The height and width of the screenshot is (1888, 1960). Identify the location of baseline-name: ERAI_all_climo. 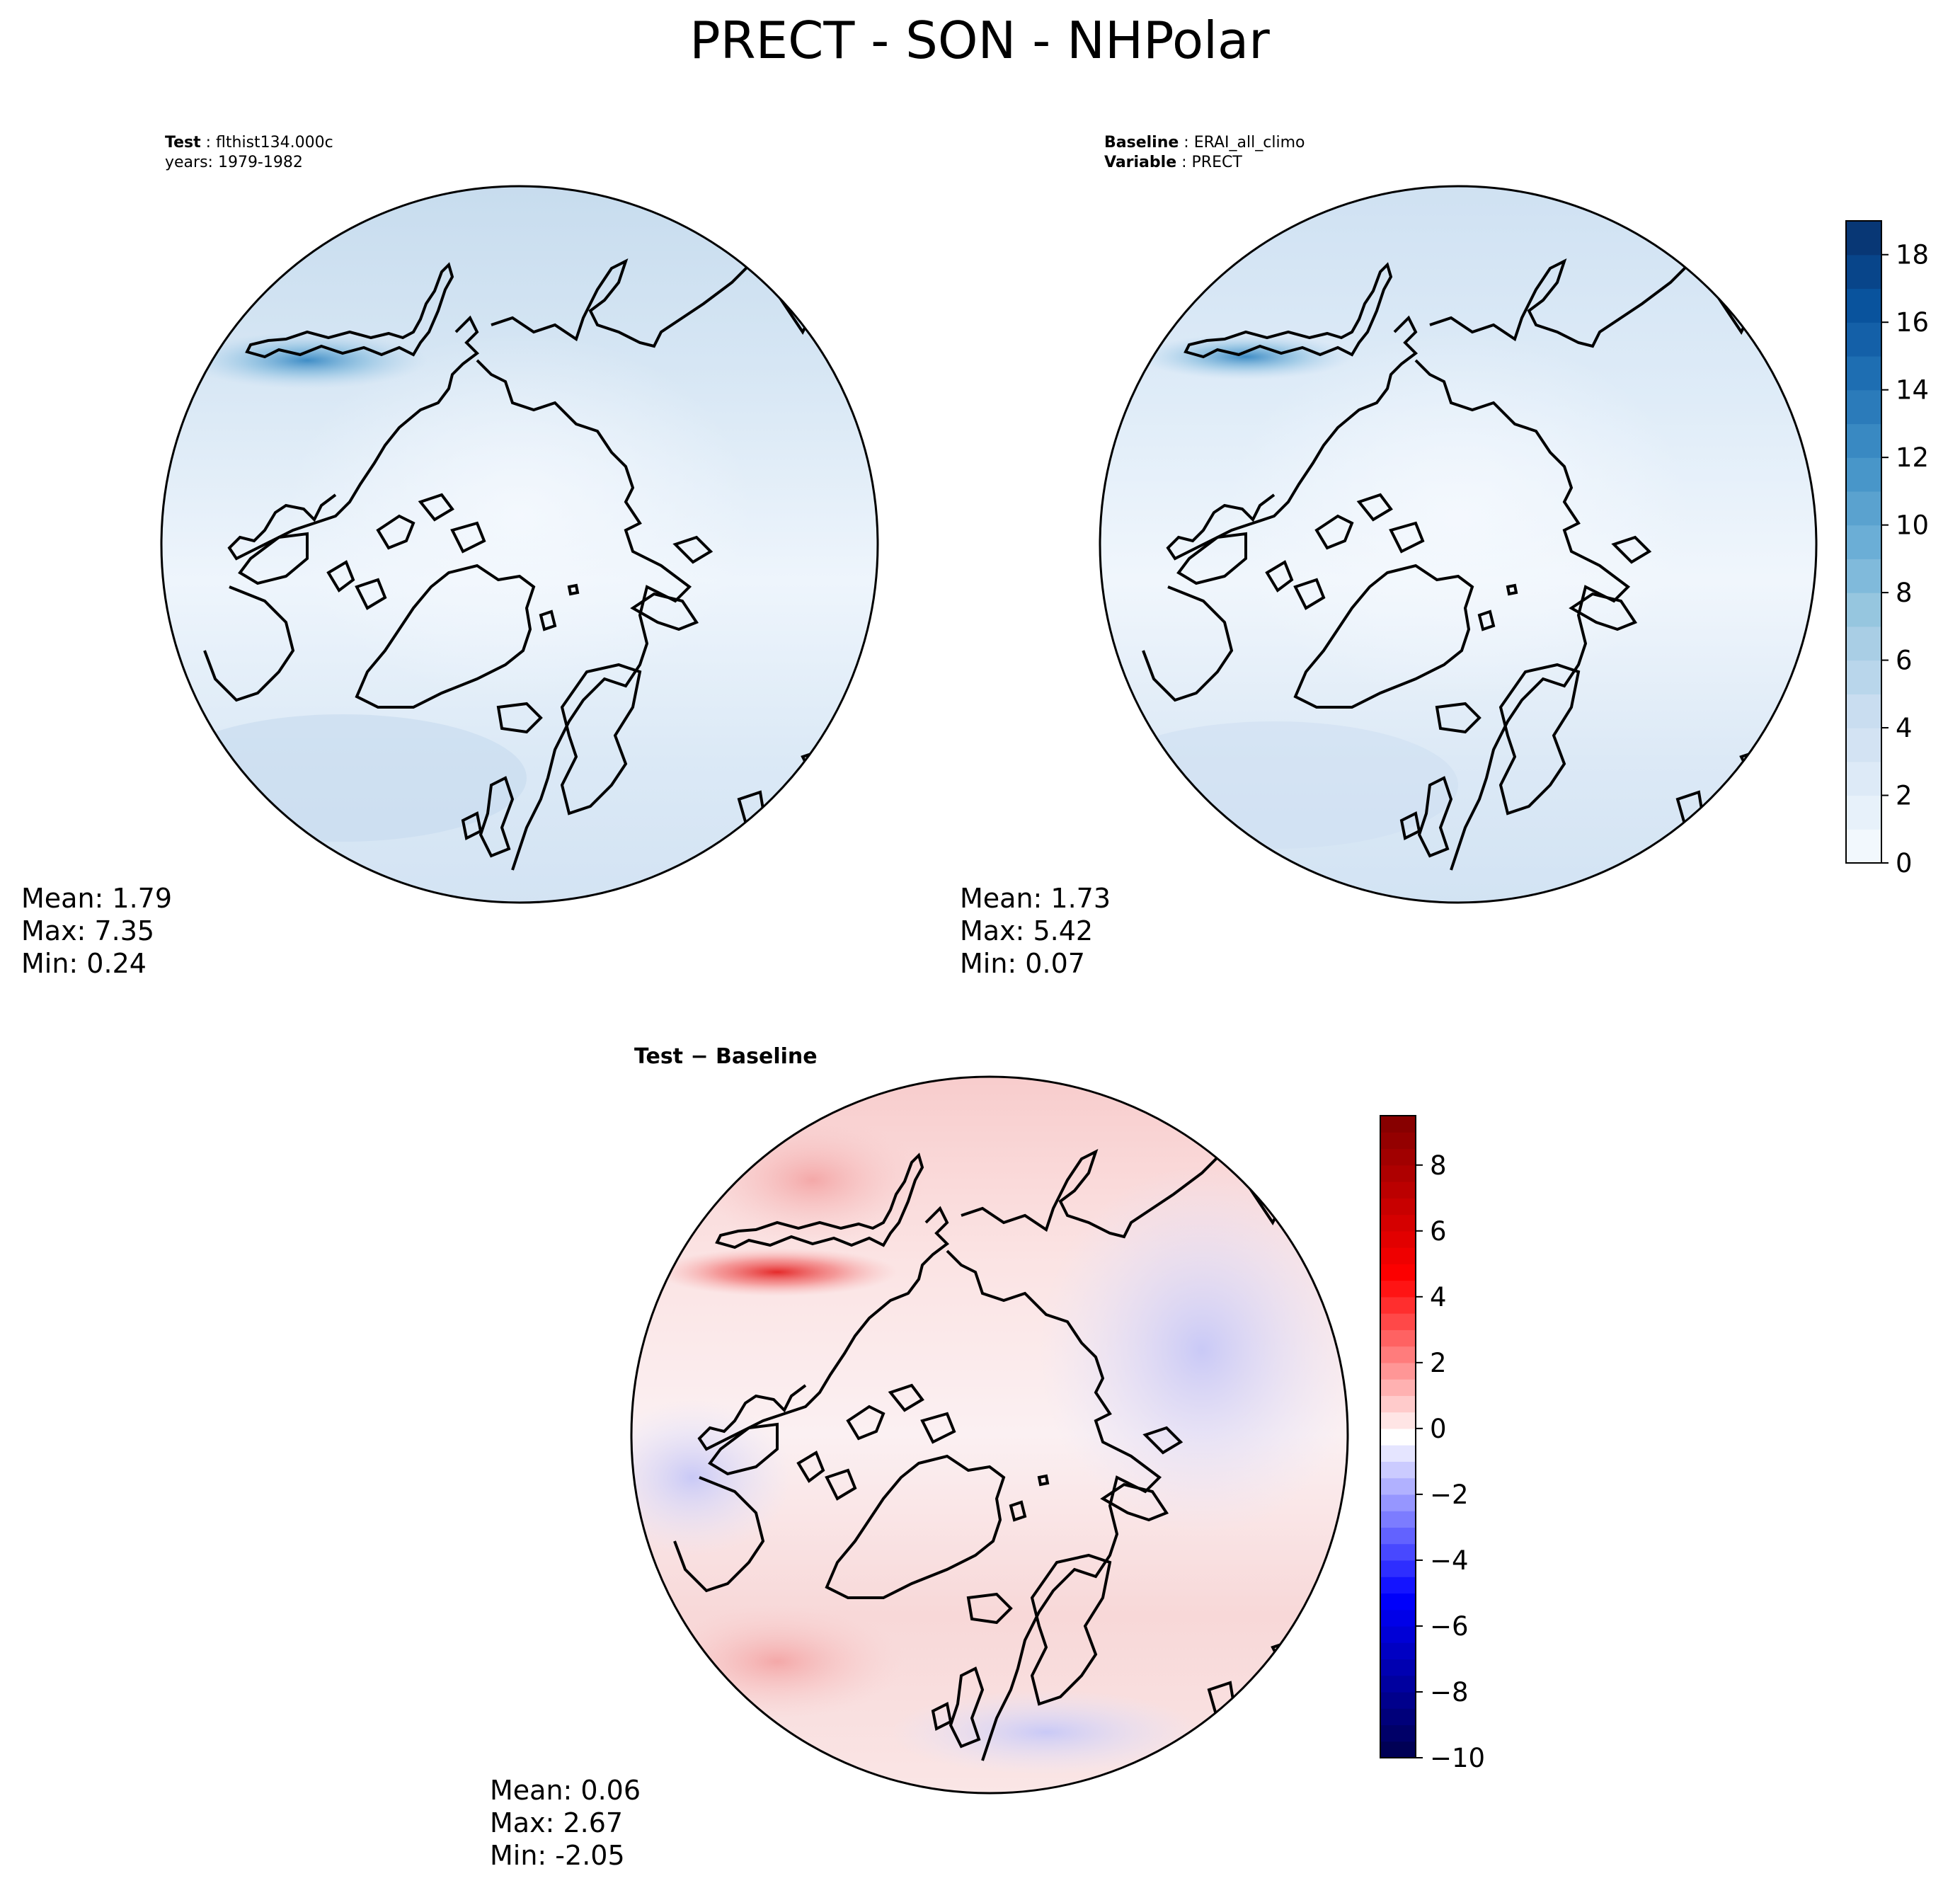
(1249, 142).